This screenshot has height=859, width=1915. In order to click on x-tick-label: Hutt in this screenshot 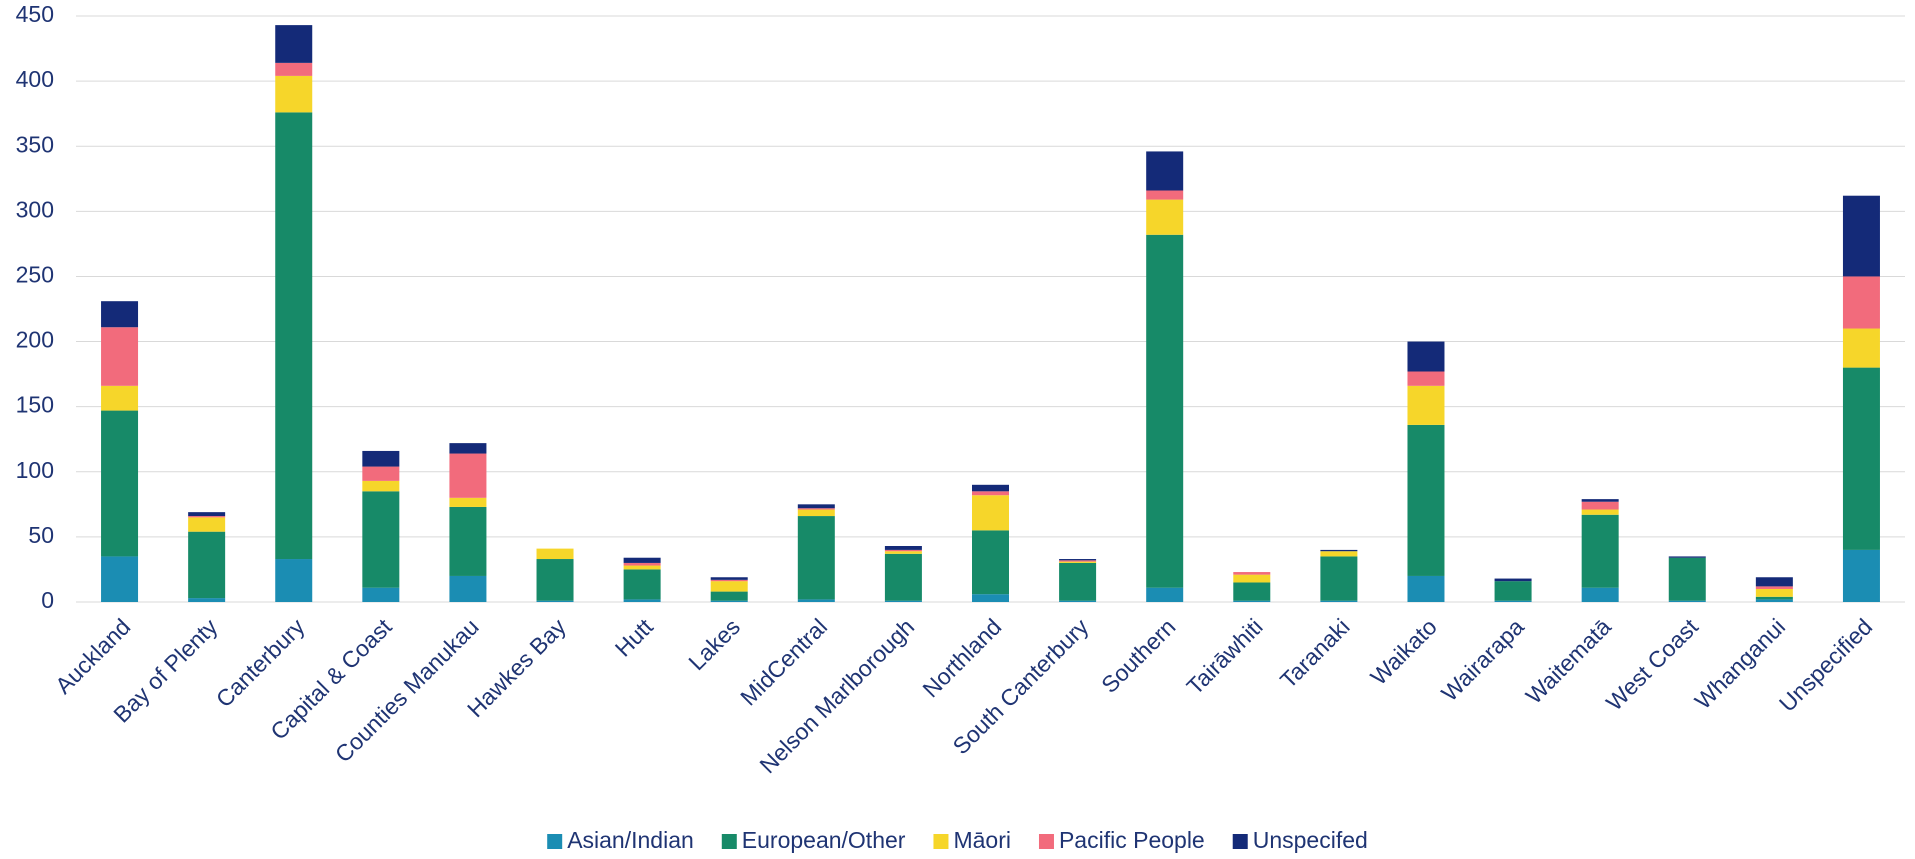, I will do `click(634, 637)`.